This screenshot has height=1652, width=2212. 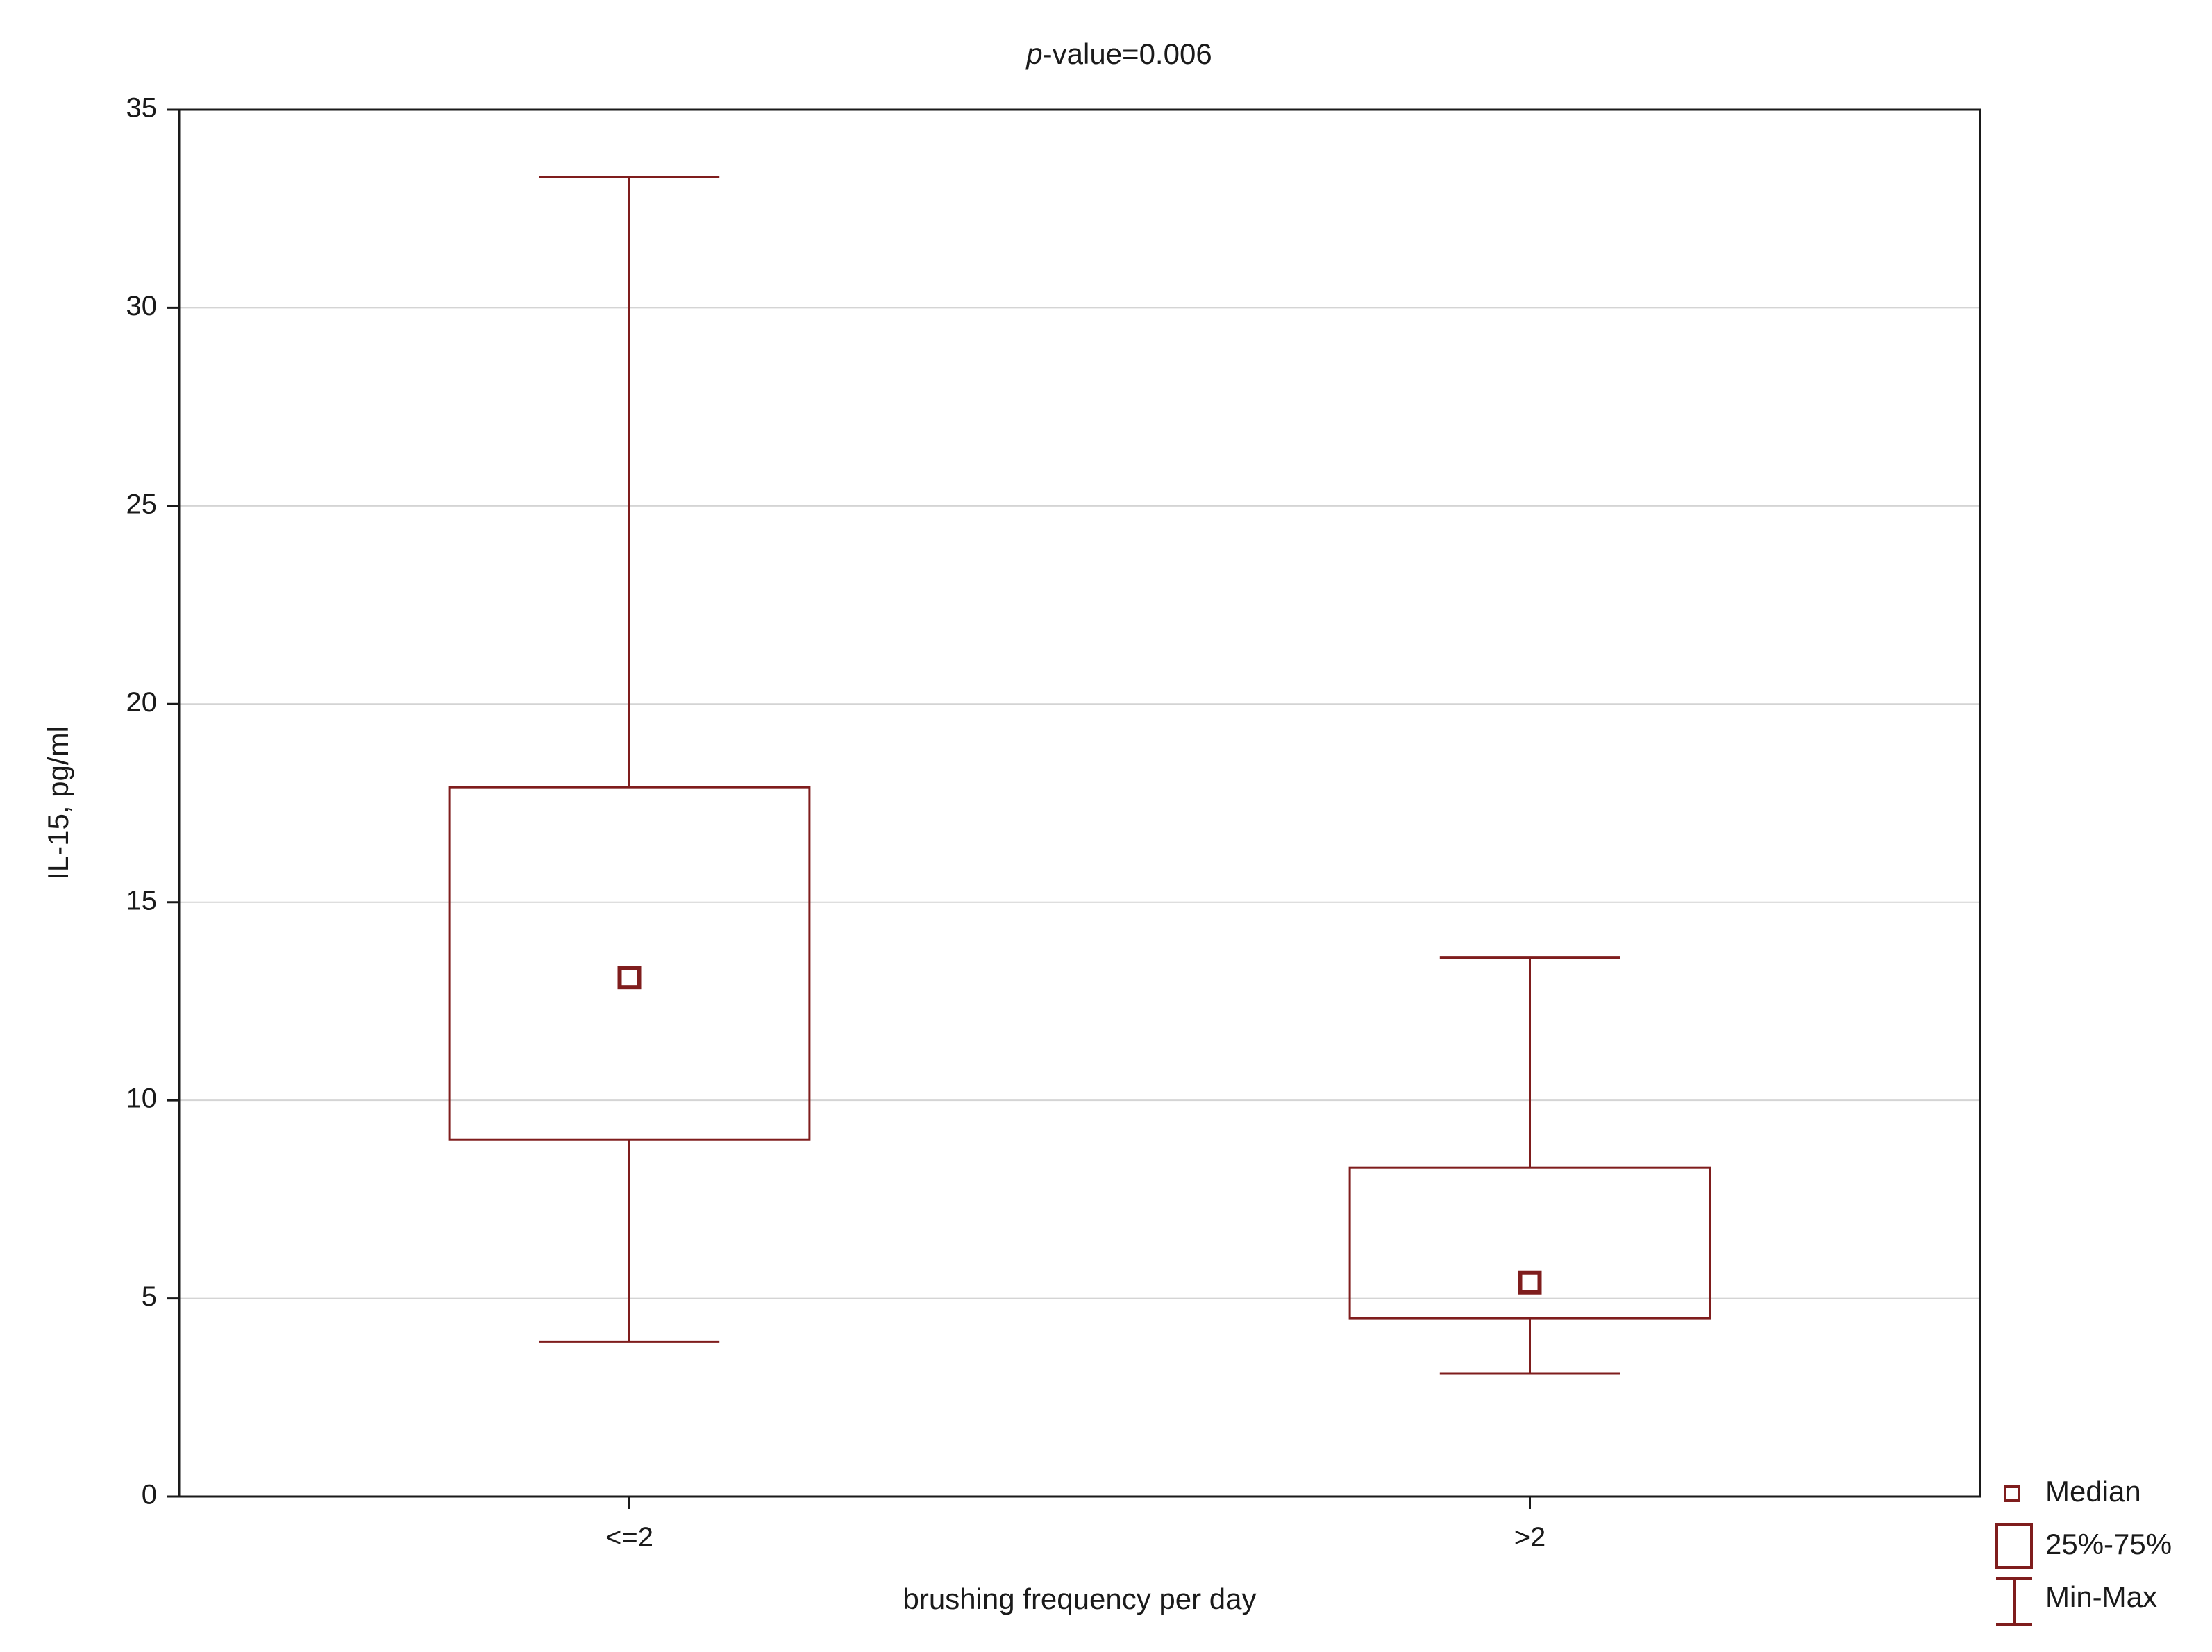 I want to click on legend-box-marker, so click(x=2014, y=1546).